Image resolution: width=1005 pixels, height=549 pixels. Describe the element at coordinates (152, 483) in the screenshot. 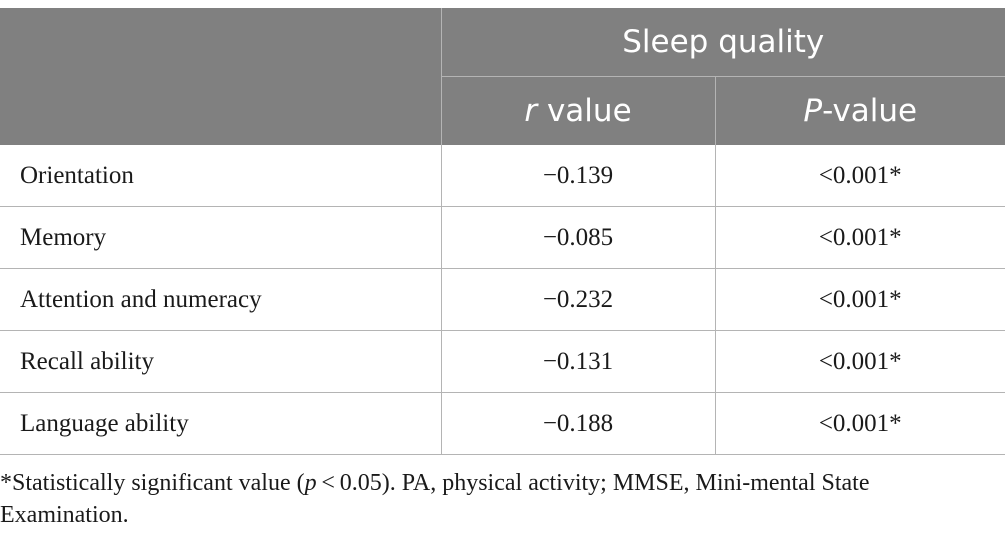

I see `footnote-before: *Statistically significant value (` at that location.